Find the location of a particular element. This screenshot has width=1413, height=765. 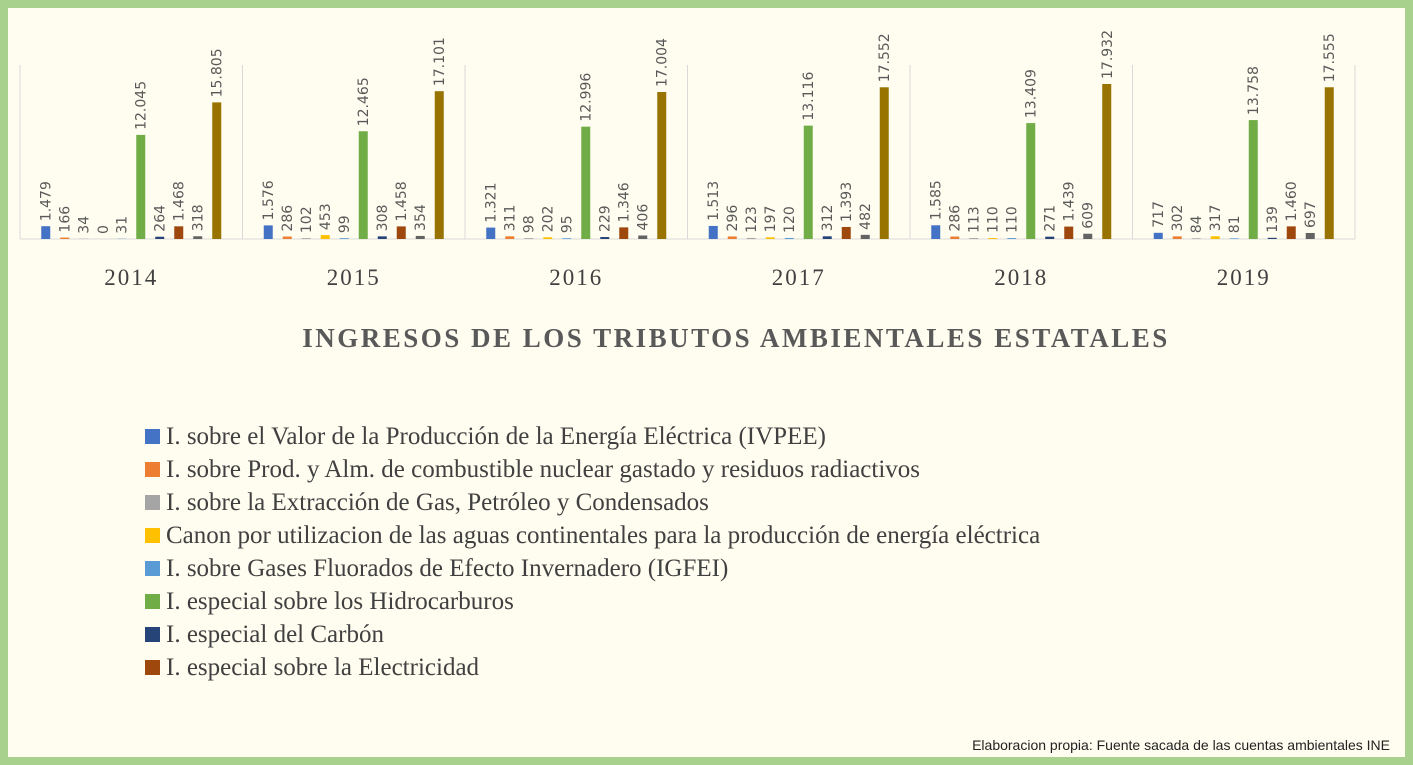

x-tick-label: 2016 is located at coordinates (576, 277).